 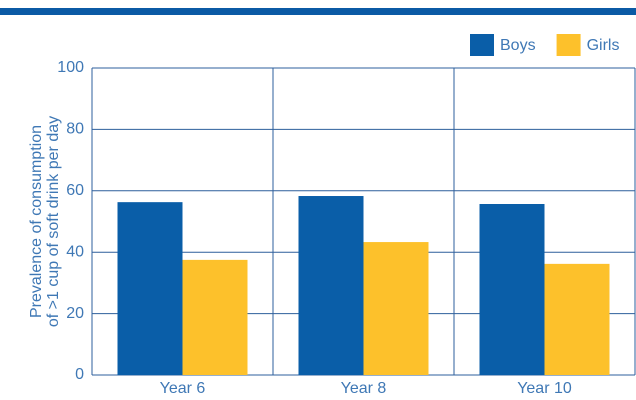 I want to click on y-tick-label: 100, so click(x=70, y=67).